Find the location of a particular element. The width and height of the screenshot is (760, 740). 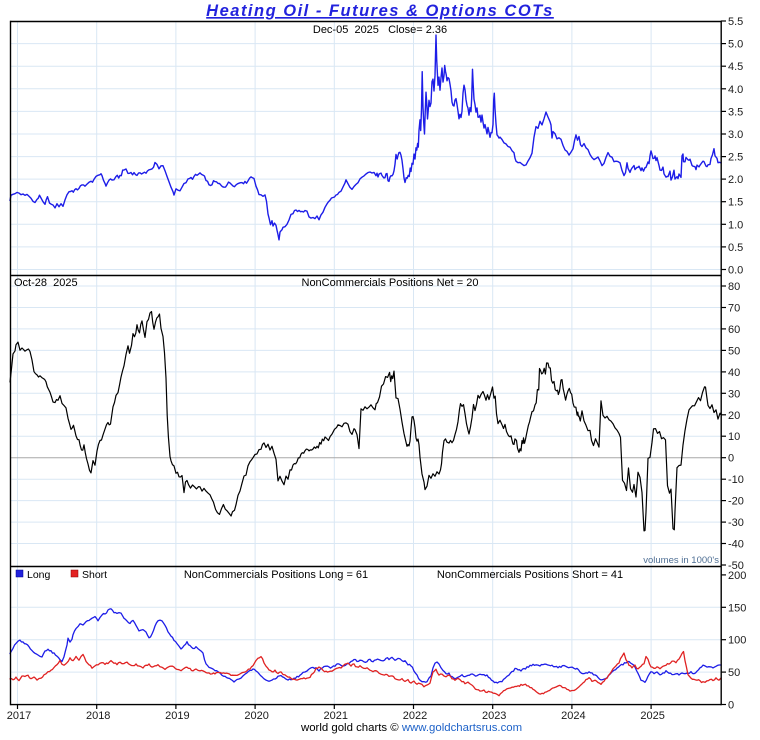

svg-text: Oct-28 2025 is located at coordinates (46, 283).